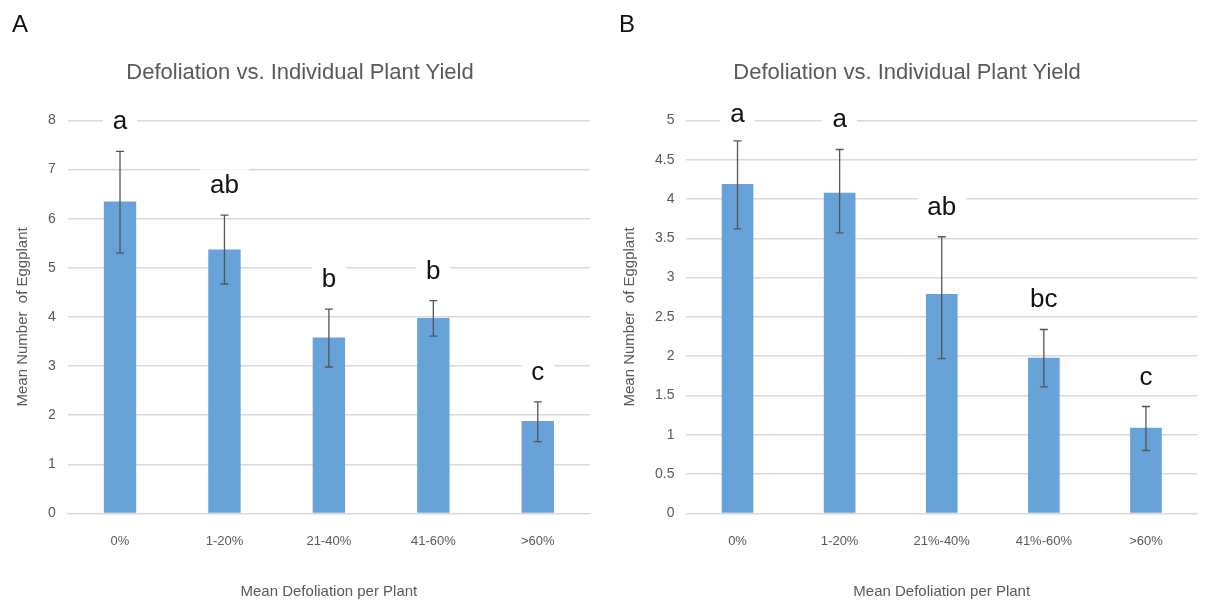  What do you see at coordinates (627, 24) in the screenshot?
I see `text: B` at bounding box center [627, 24].